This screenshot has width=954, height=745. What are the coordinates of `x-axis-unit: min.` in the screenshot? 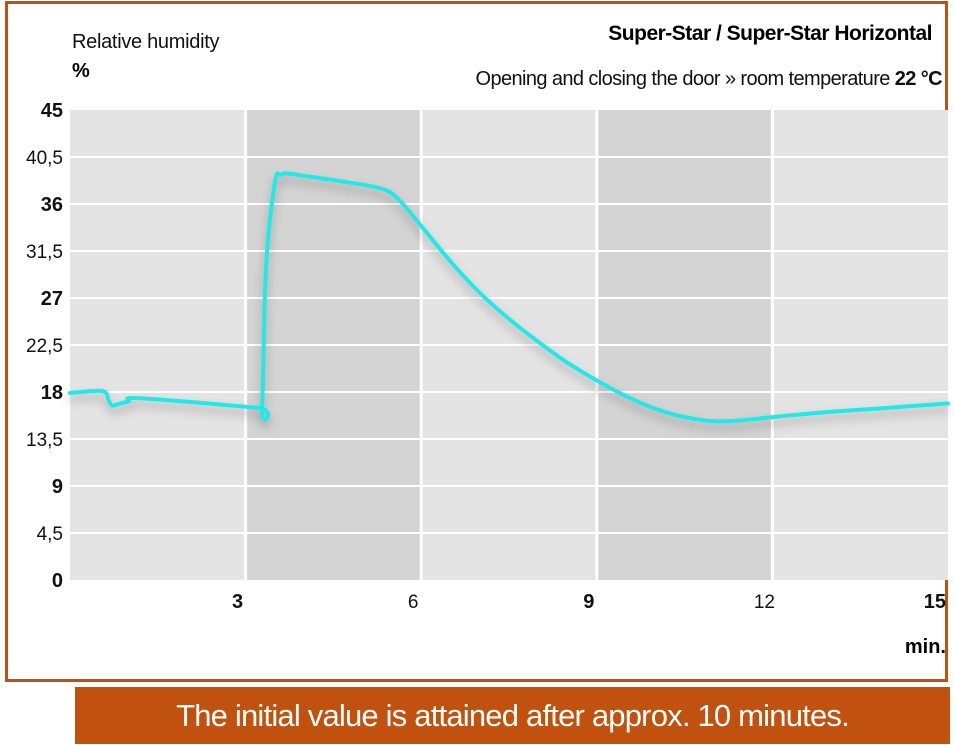 It's located at (925, 647).